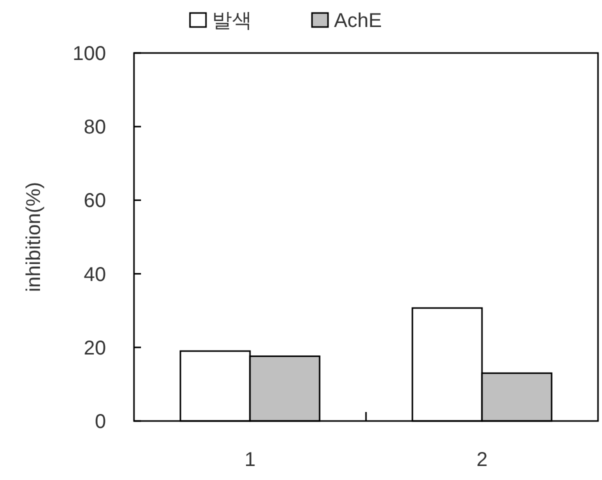 The height and width of the screenshot is (480, 602). What do you see at coordinates (34, 237) in the screenshot?
I see `y-axis-title: inhibition(%)` at bounding box center [34, 237].